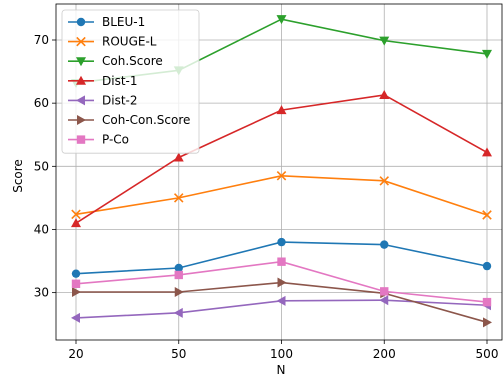 Image resolution: width=503 pixels, height=382 pixels. Describe the element at coordinates (75, 354) in the screenshot. I see `x-tick-label: 20` at that location.